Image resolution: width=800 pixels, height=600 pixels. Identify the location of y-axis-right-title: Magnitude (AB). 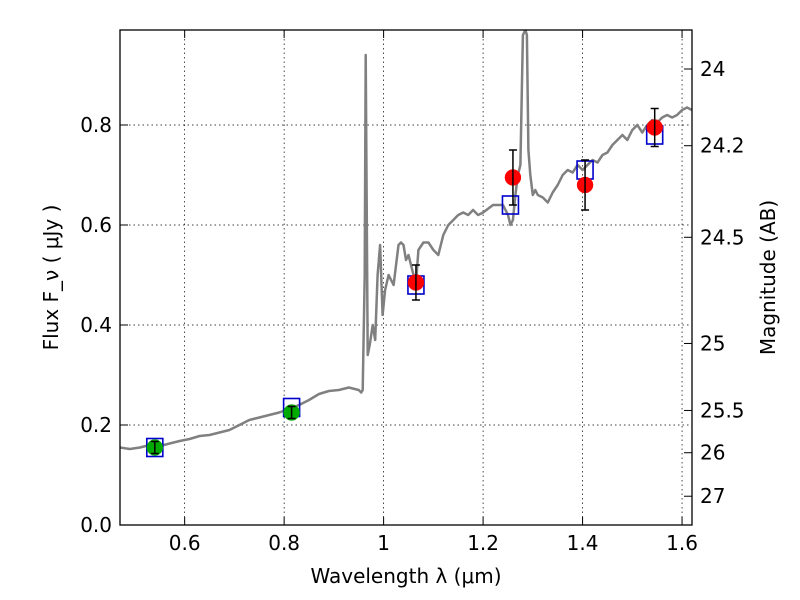
(768, 277).